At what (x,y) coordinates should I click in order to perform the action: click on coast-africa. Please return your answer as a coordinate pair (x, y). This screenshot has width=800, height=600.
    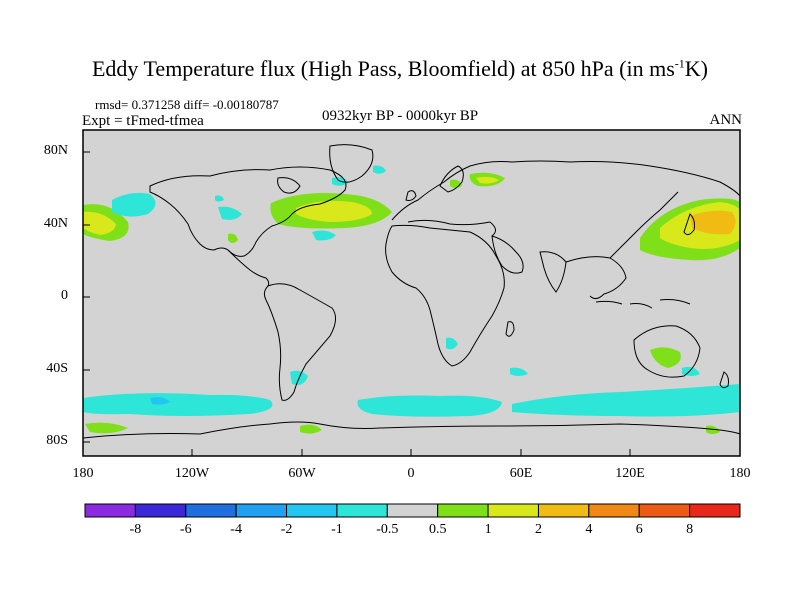
    Looking at the image, I should click on (445, 295).